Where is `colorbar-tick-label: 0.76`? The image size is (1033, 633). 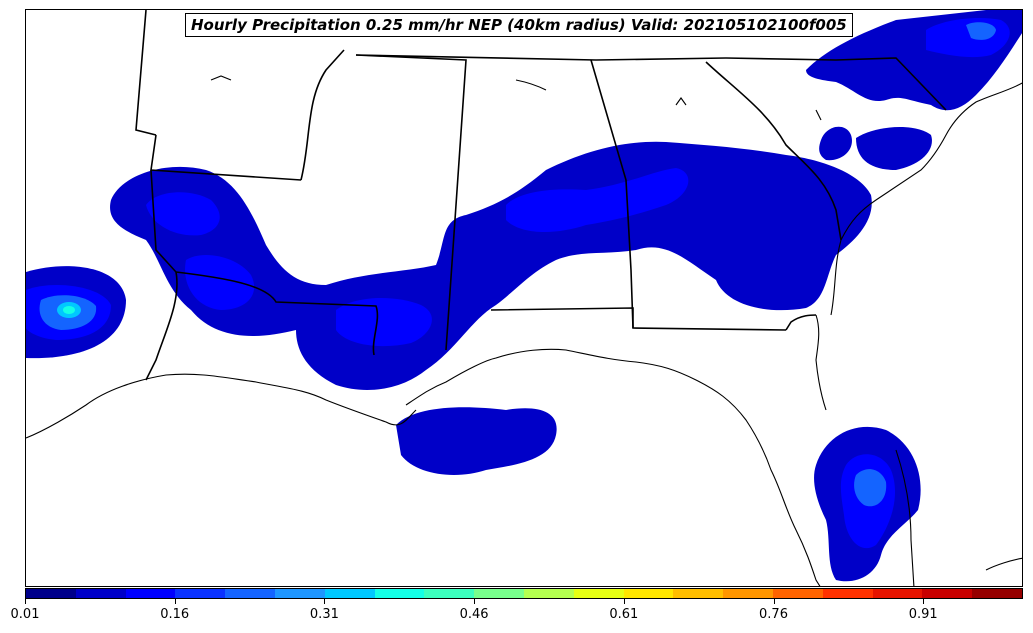
colorbar-tick-label: 0.76 is located at coordinates (773, 614).